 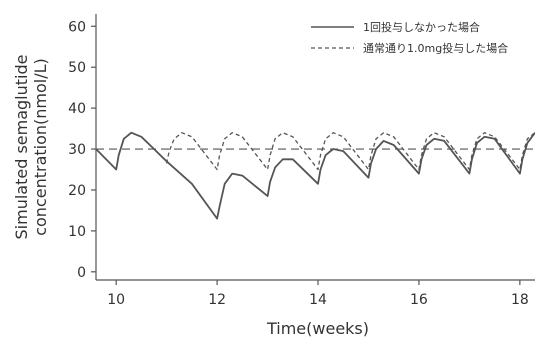 What do you see at coordinates (217, 300) in the screenshot?
I see `x-tick-label: 12` at bounding box center [217, 300].